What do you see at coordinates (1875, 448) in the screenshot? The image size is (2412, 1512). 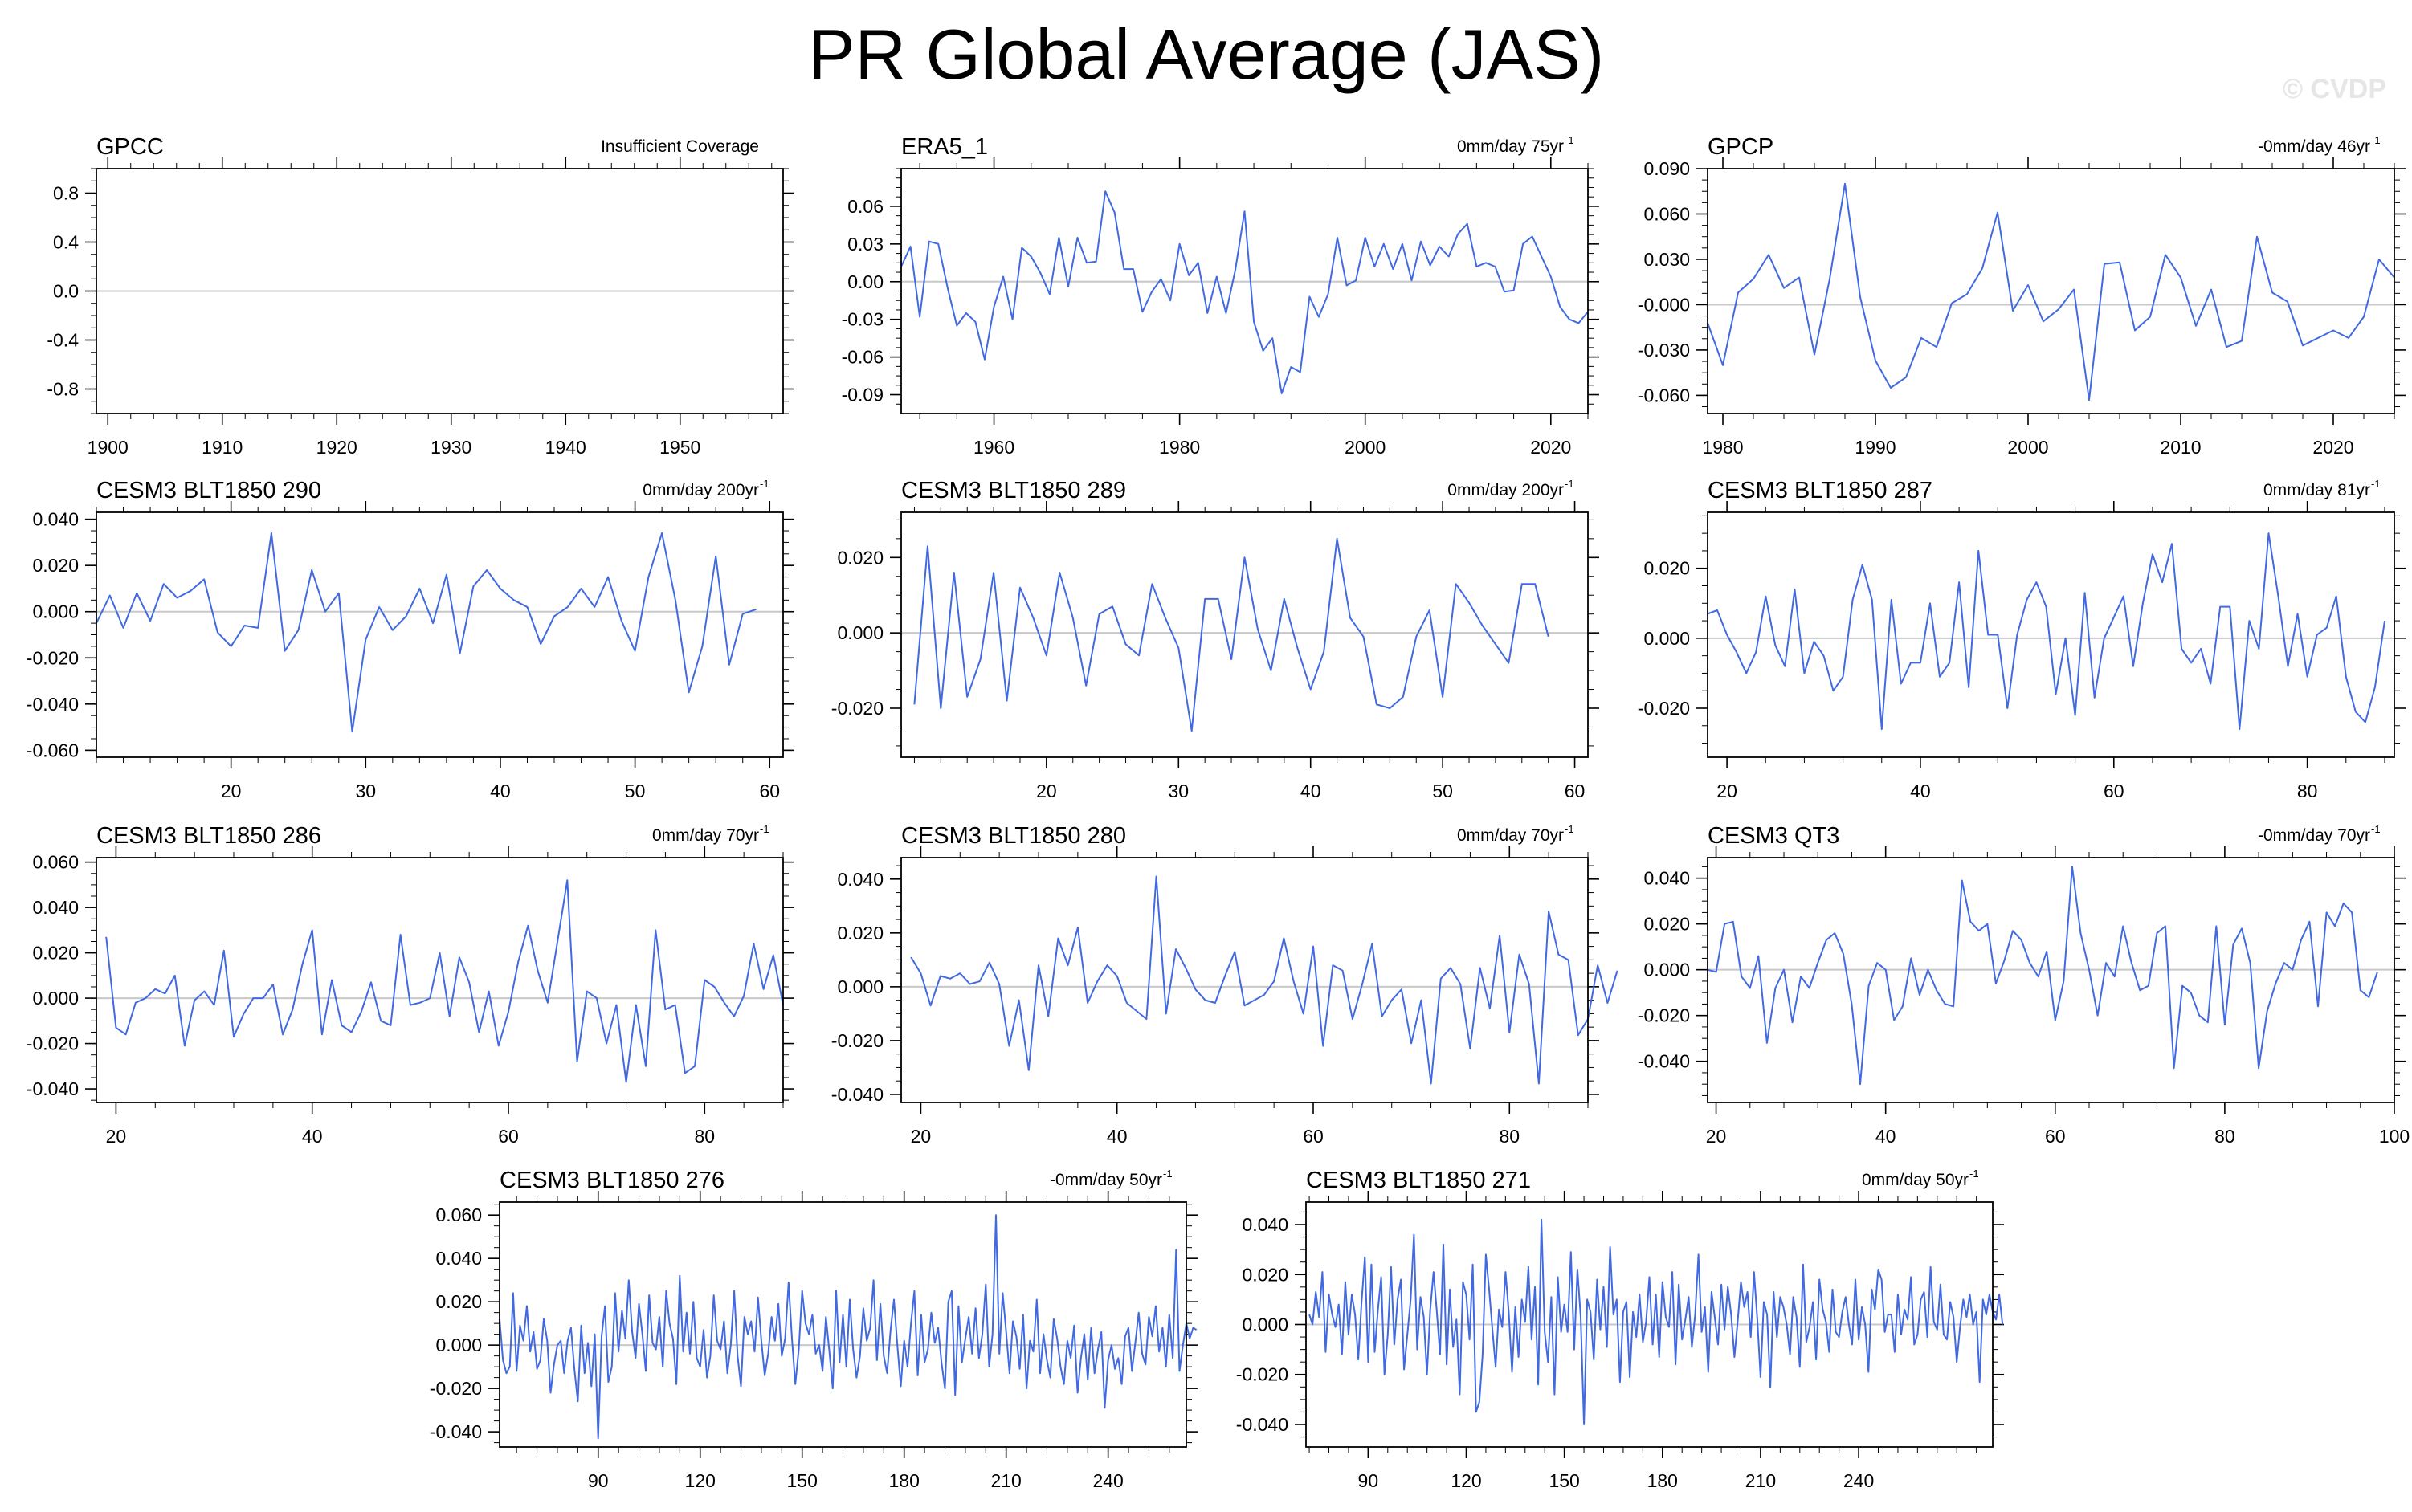 I see `x-tick-label: 1990` at bounding box center [1875, 448].